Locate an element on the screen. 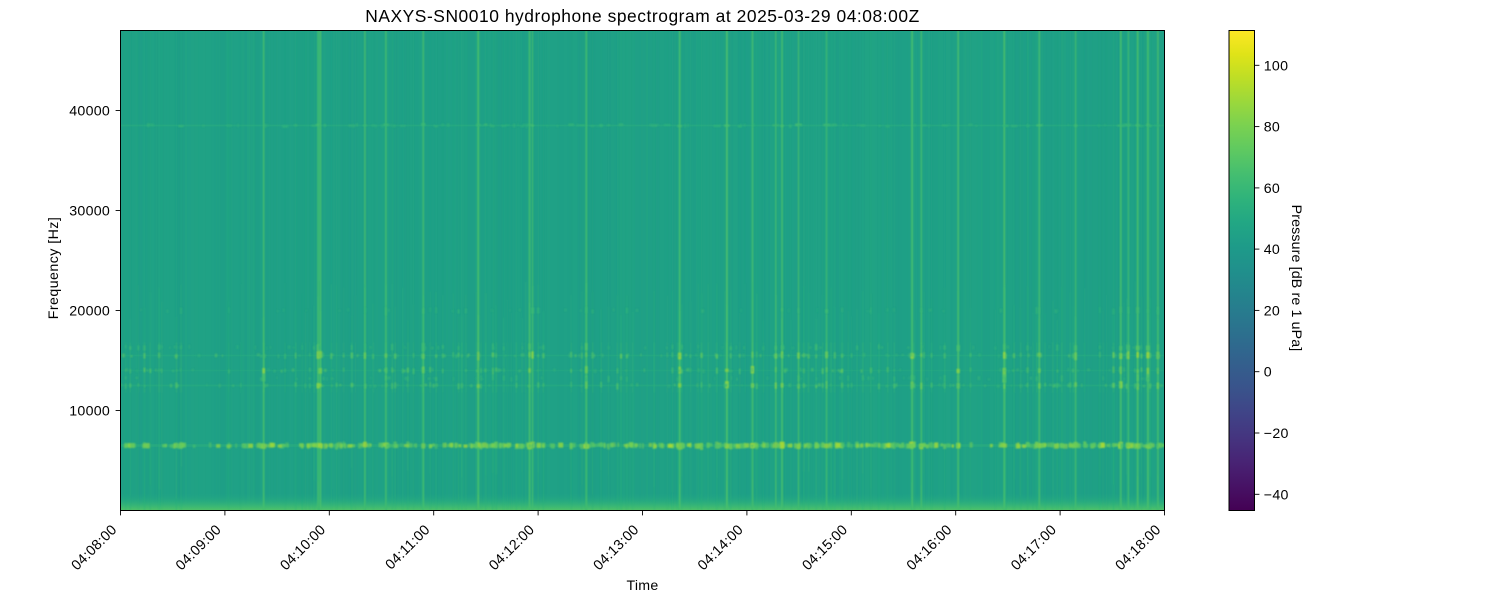 Image resolution: width=1500 pixels, height=600 pixels. svg-text: 40 is located at coordinates (1272, 250).